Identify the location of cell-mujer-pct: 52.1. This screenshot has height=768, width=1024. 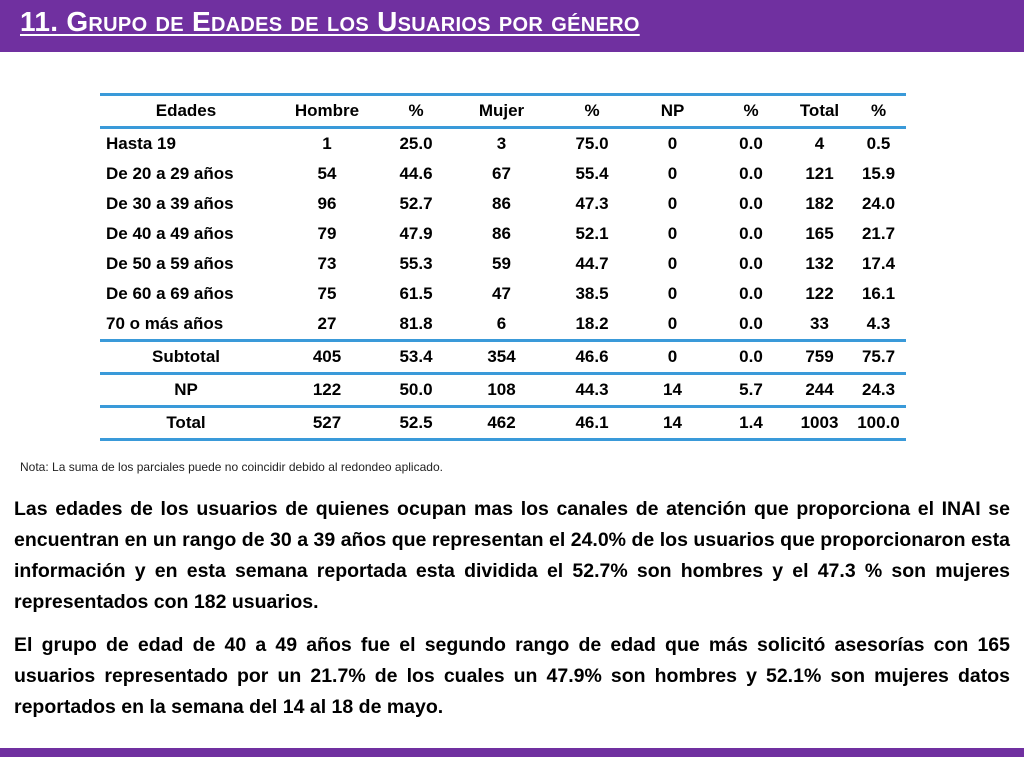
(592, 233).